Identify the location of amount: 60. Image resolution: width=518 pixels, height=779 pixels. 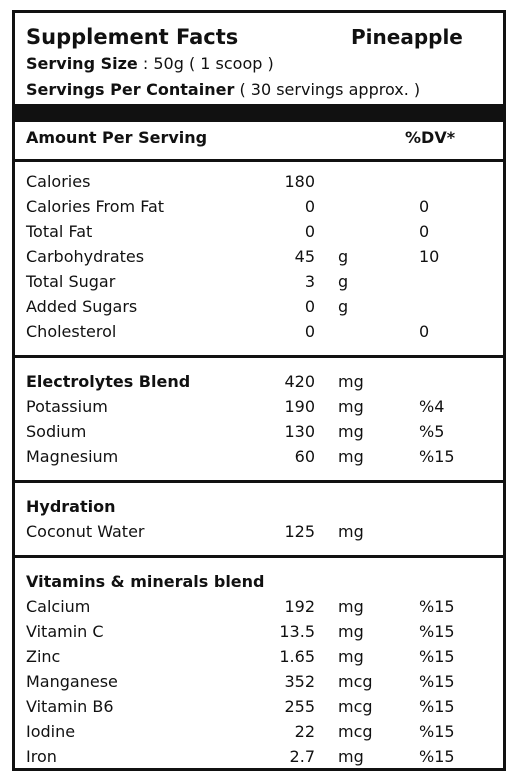
(304, 456).